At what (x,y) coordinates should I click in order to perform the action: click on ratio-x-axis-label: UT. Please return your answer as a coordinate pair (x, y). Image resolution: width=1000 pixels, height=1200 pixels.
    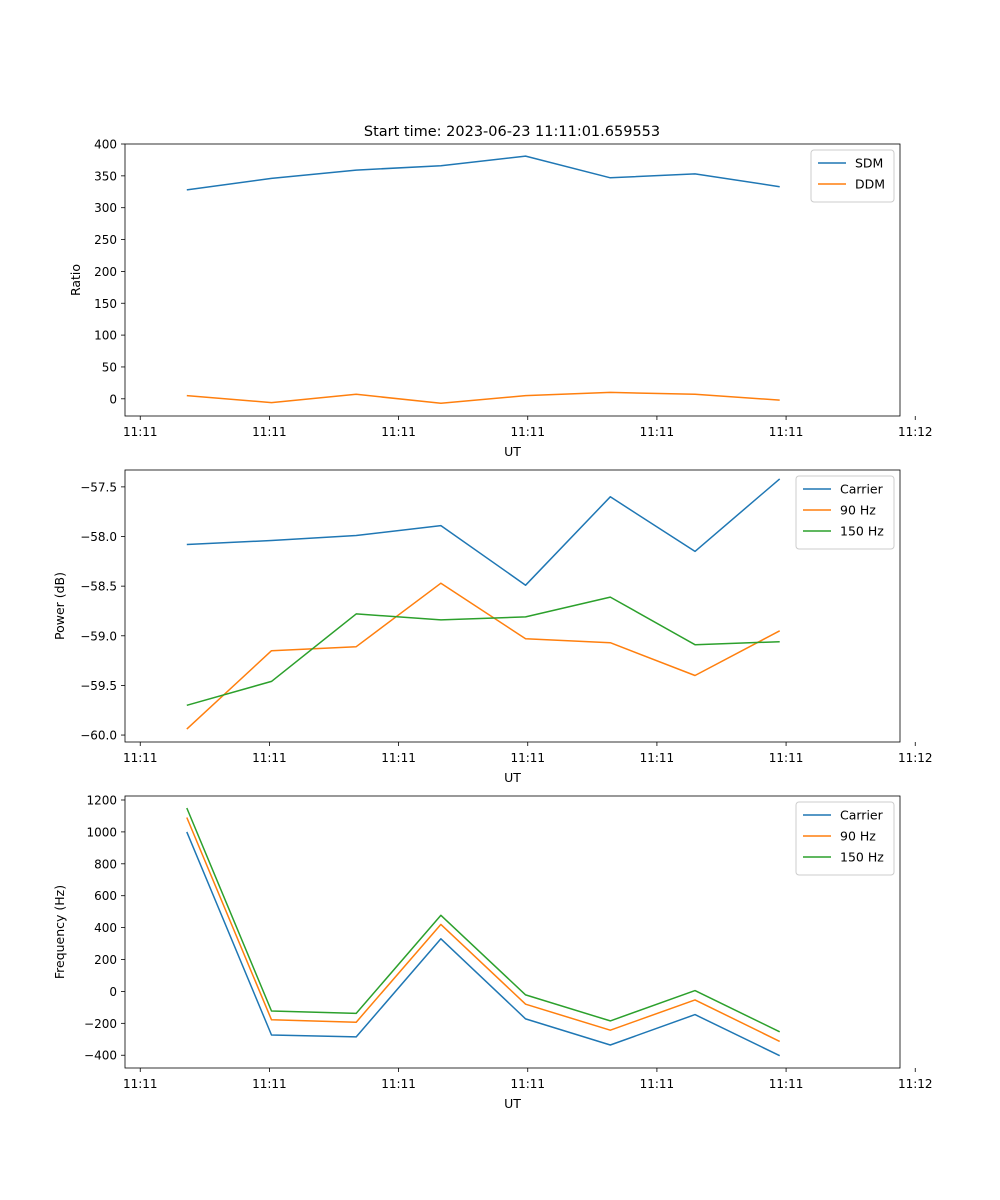
    Looking at the image, I should click on (512, 451).